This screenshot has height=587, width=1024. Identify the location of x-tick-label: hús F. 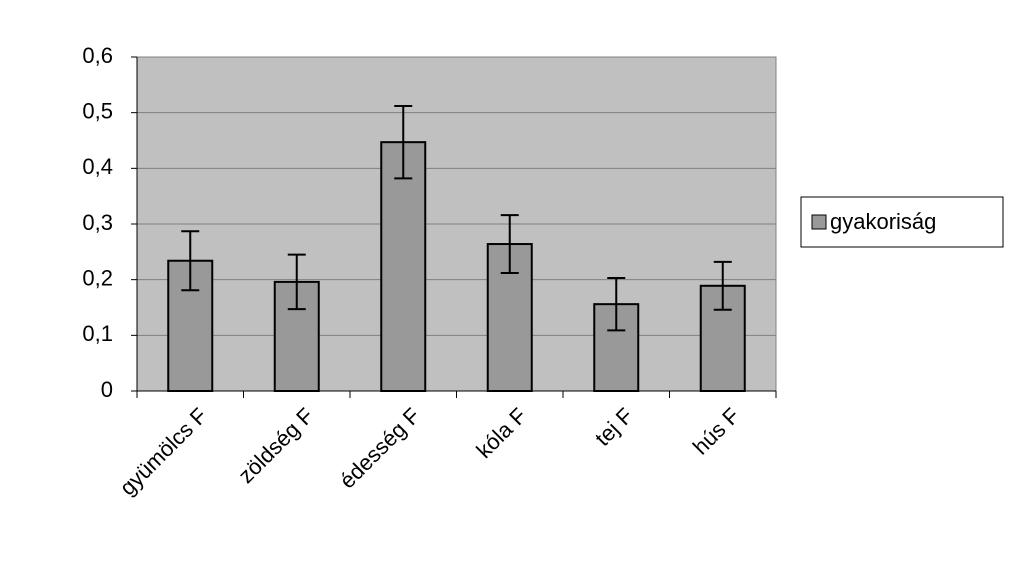
(716, 431).